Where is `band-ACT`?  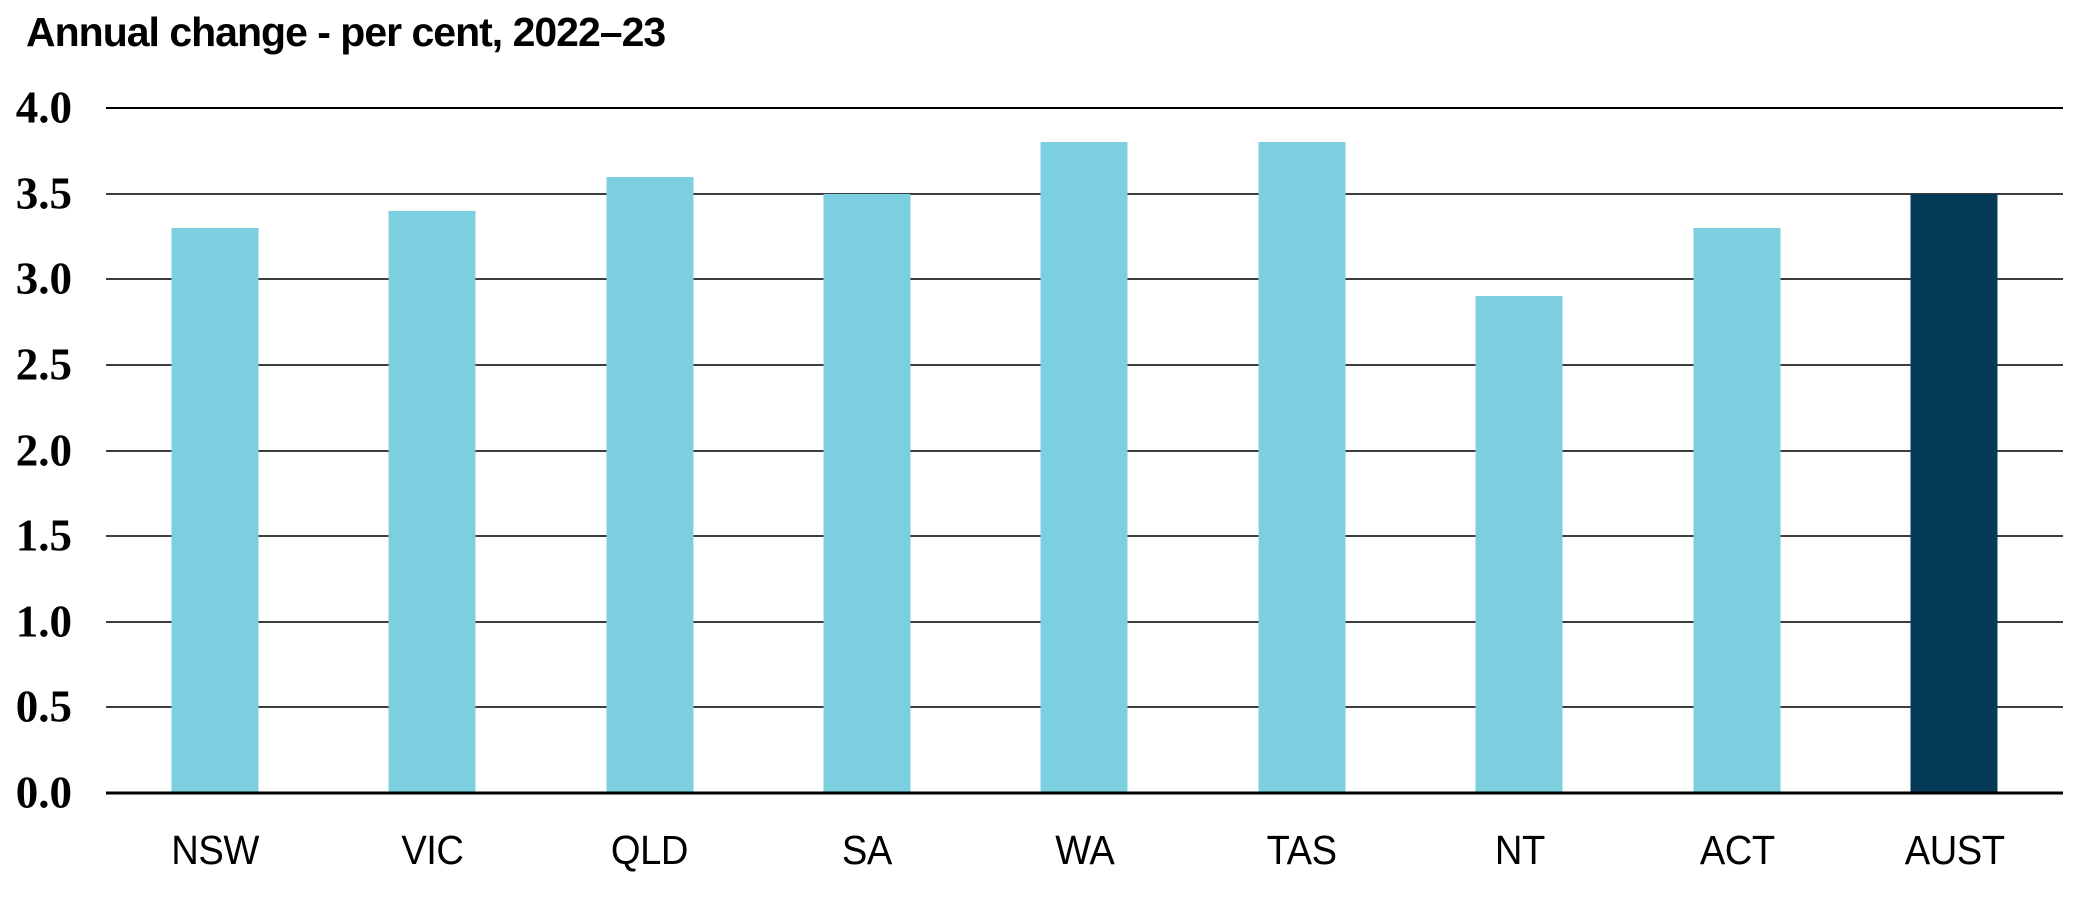
band-ACT is located at coordinates (1736, 450).